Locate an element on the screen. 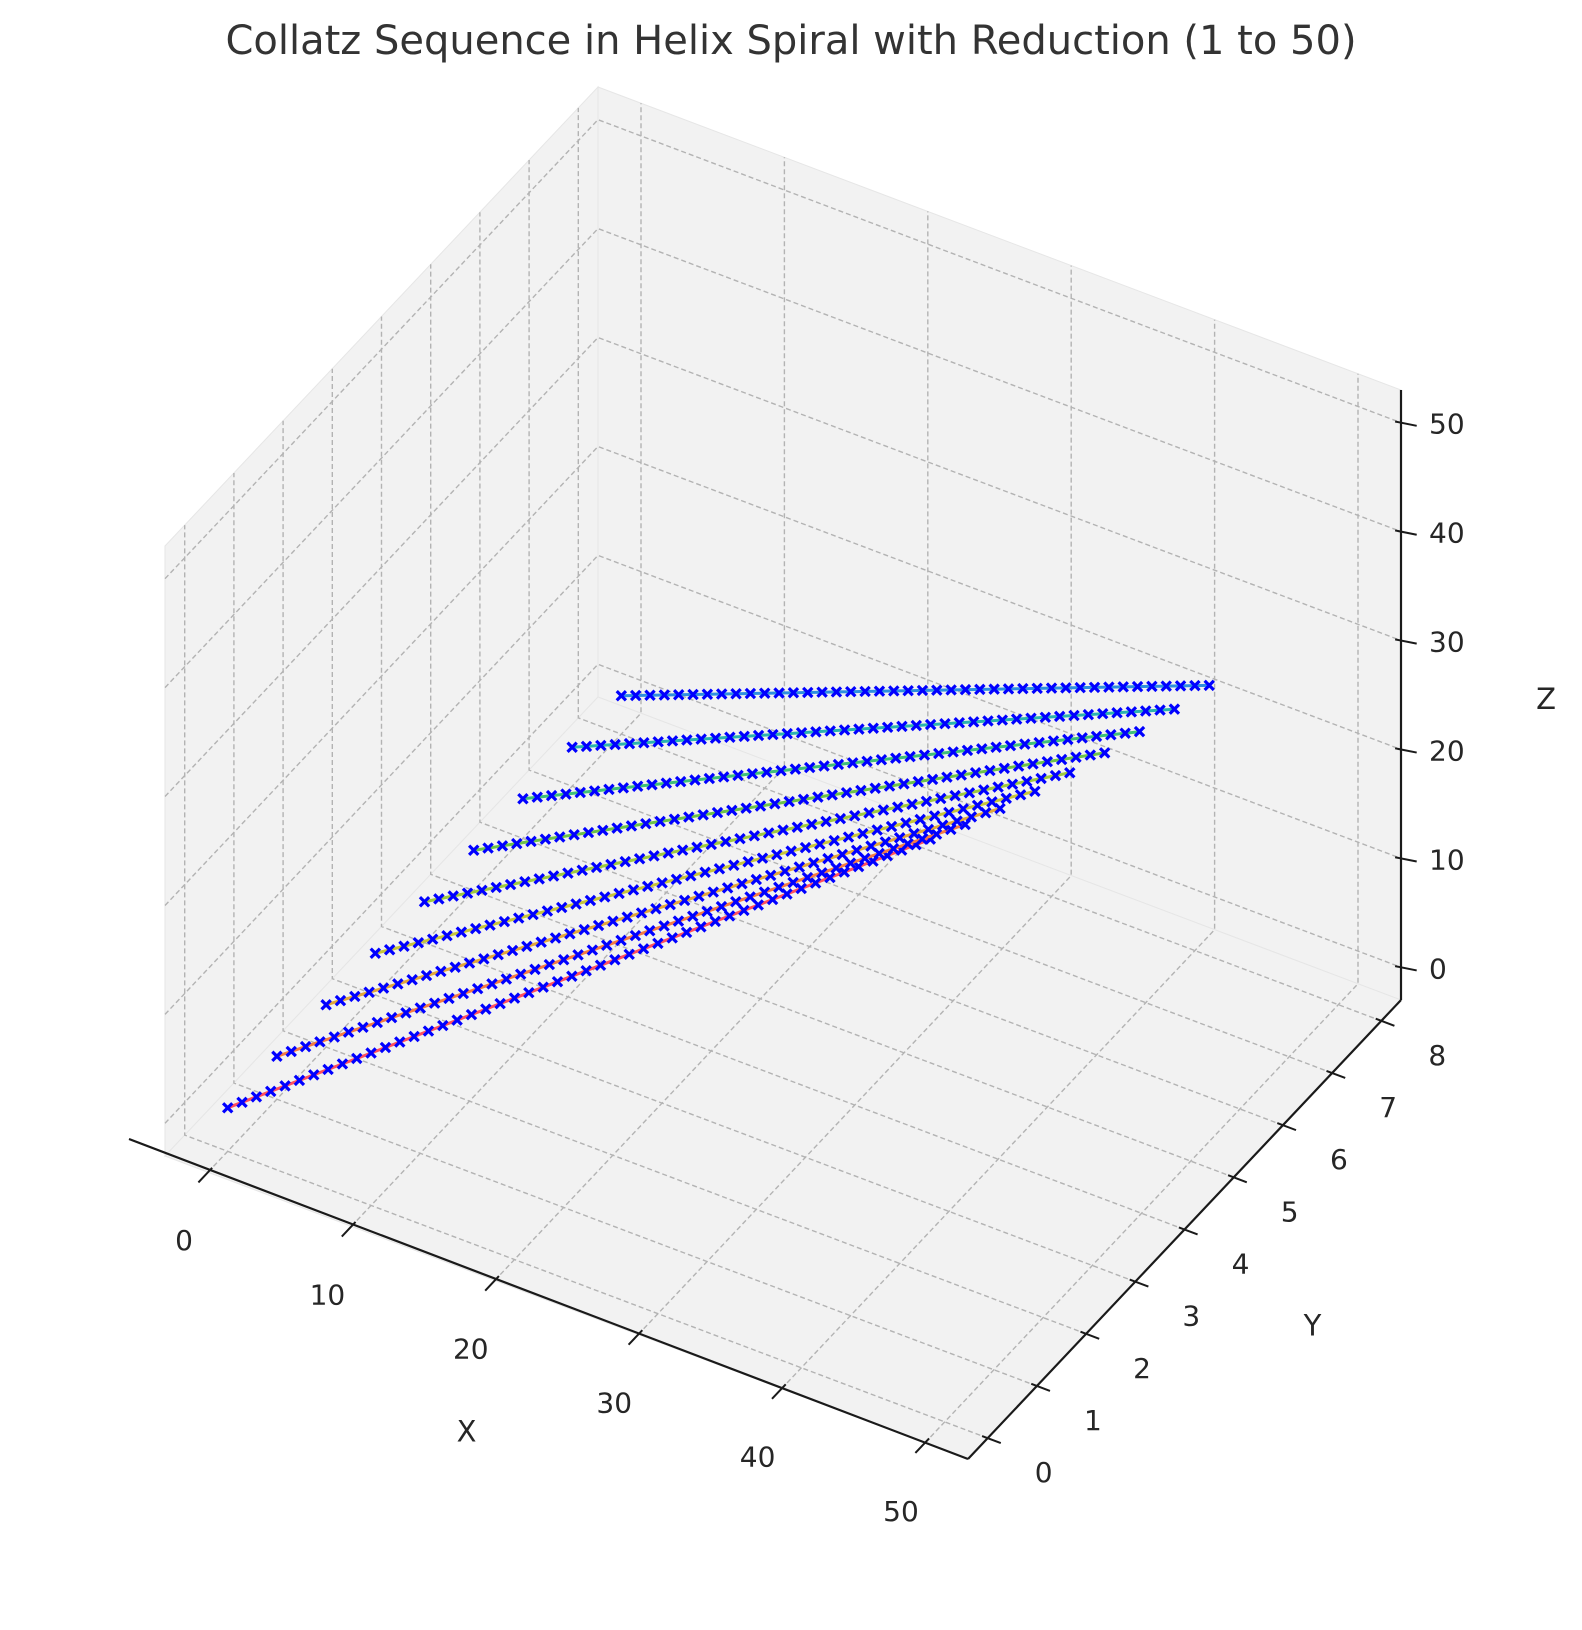 This screenshot has height=1630, width=1582. series-line is located at coordinates (915, 690).